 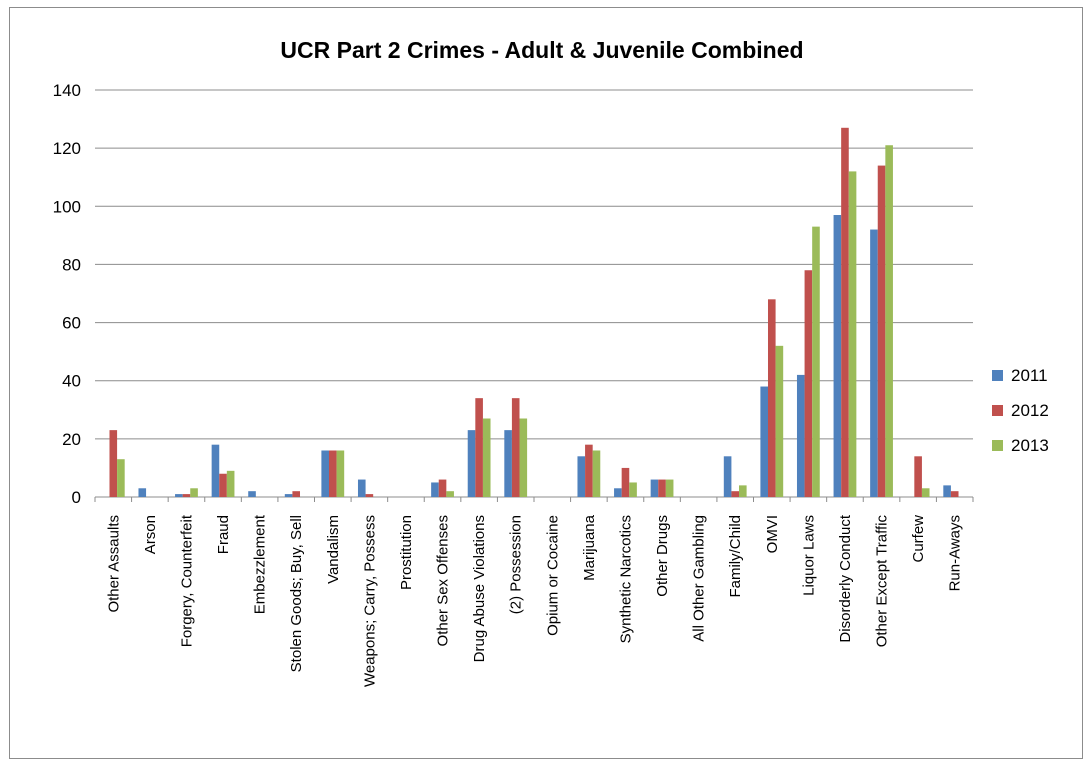 I want to click on legend-swatch-2013, so click(x=997, y=445).